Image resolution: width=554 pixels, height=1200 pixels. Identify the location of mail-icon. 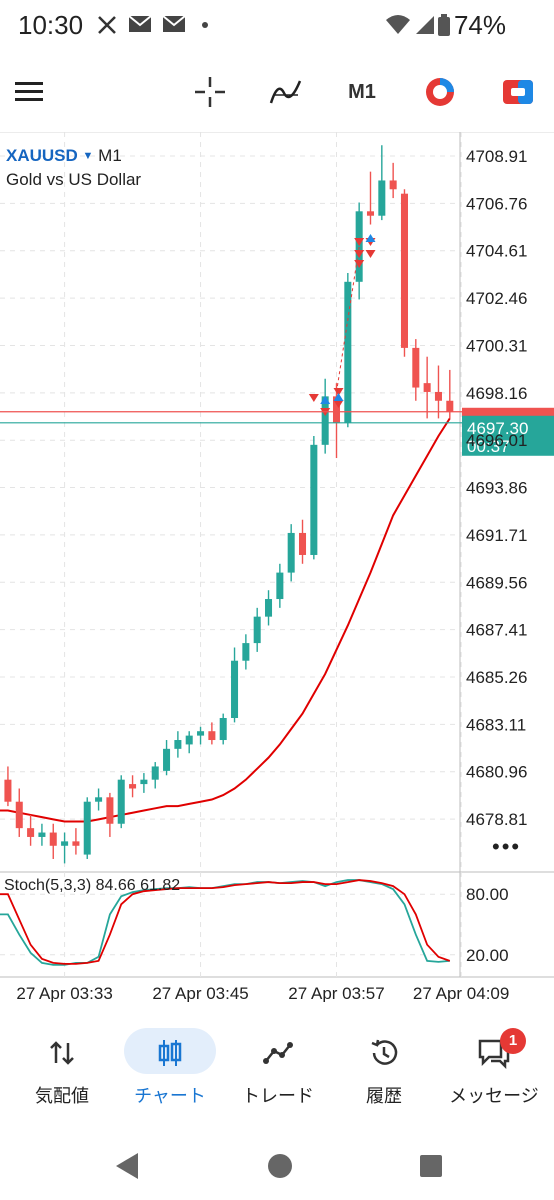
(174, 27).